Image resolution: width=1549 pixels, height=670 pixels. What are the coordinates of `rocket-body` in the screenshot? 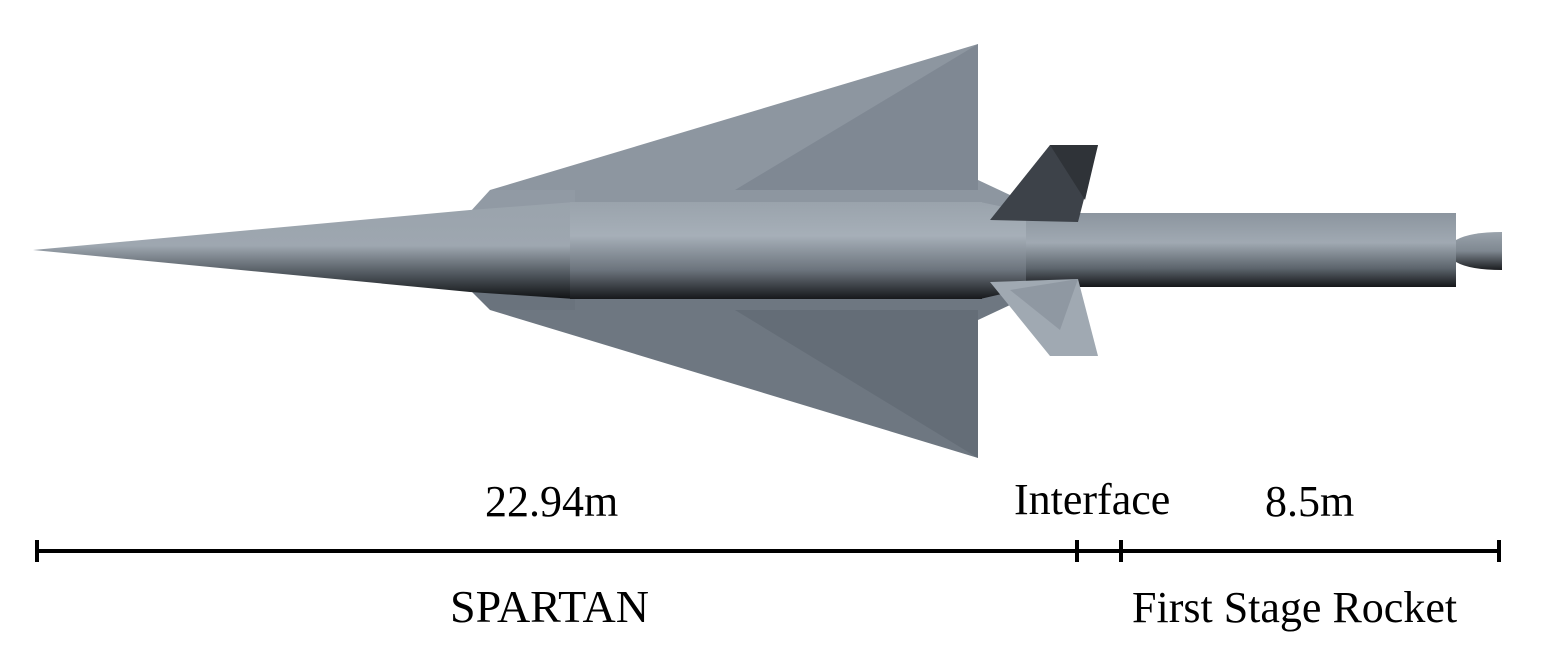 It's located at (1241, 250).